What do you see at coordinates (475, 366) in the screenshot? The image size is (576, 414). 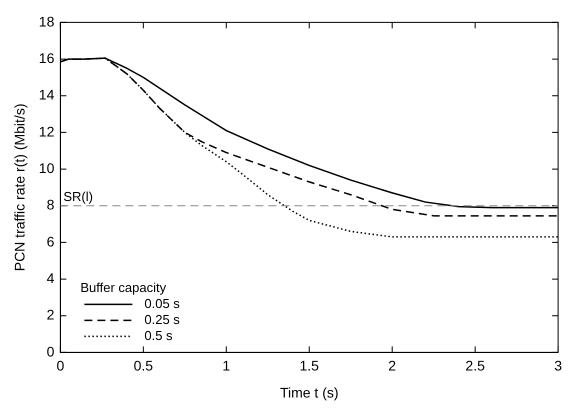 I see `x-tick-label: 2.5` at bounding box center [475, 366].